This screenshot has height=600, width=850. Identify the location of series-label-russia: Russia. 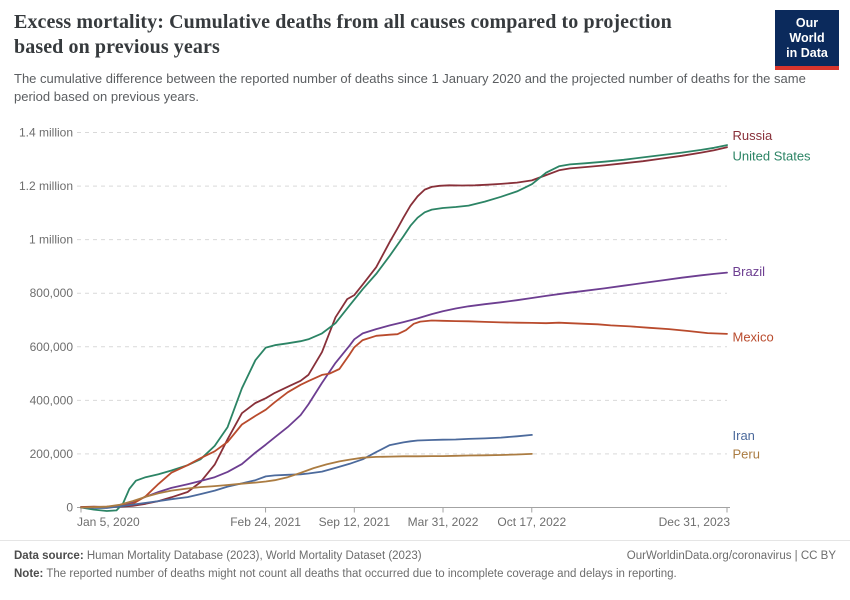
(753, 135).